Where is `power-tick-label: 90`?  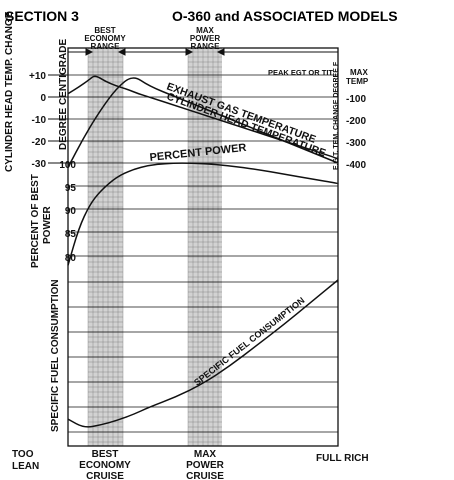 power-tick-label: 90 is located at coordinates (71, 211).